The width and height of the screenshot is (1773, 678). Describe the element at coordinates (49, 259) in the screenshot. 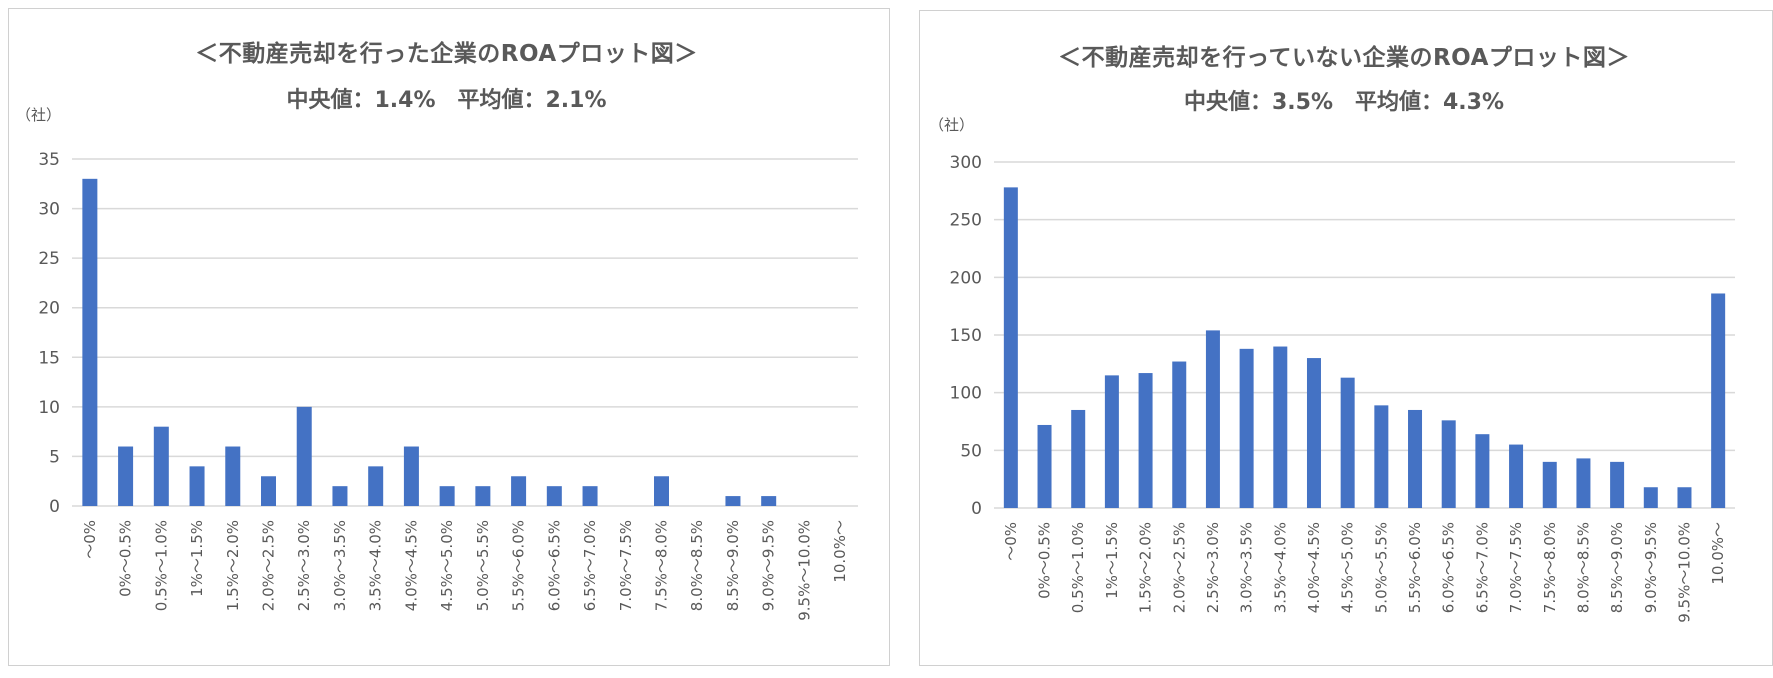

I see `y-tick-label: 25` at that location.